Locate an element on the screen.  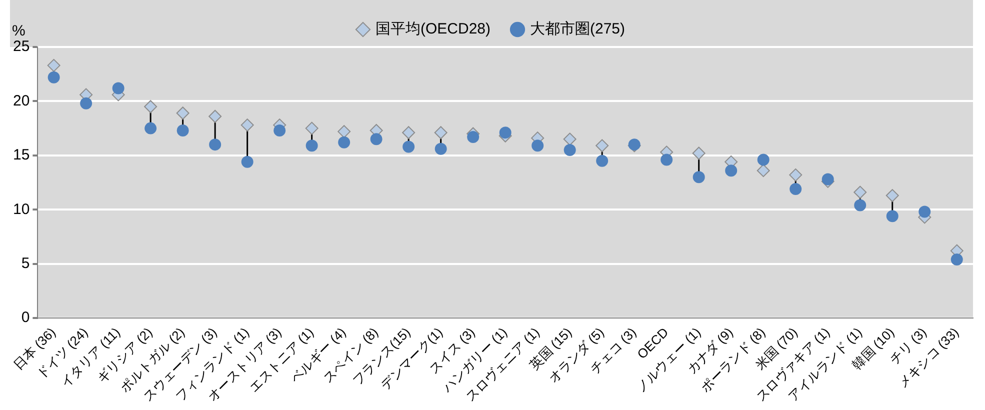
y-tick-label: 5 is located at coordinates (25, 263).